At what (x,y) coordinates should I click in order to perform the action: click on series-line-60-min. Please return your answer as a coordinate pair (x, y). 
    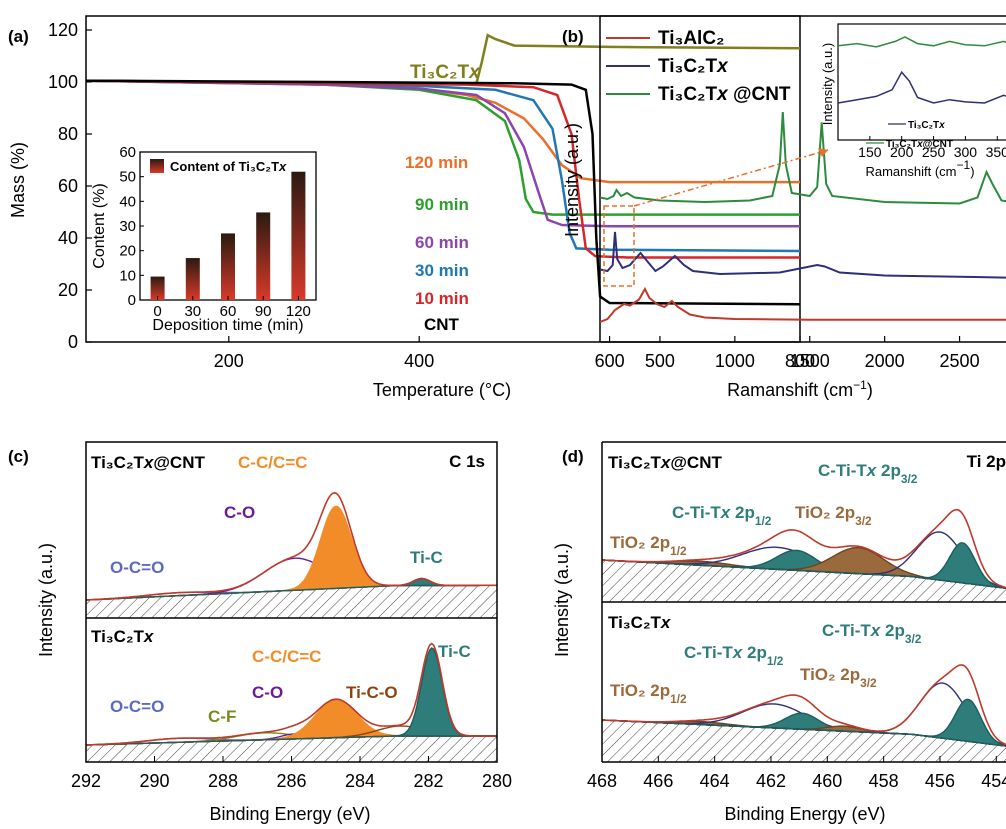
    Looking at the image, I should click on (442, 153).